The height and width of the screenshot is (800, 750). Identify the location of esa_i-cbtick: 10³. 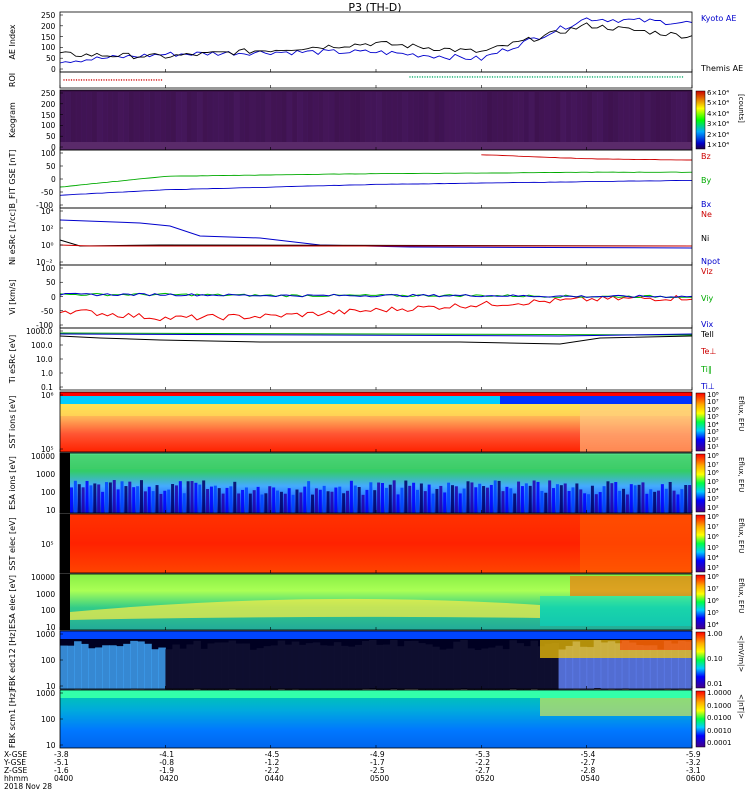
(713, 499).